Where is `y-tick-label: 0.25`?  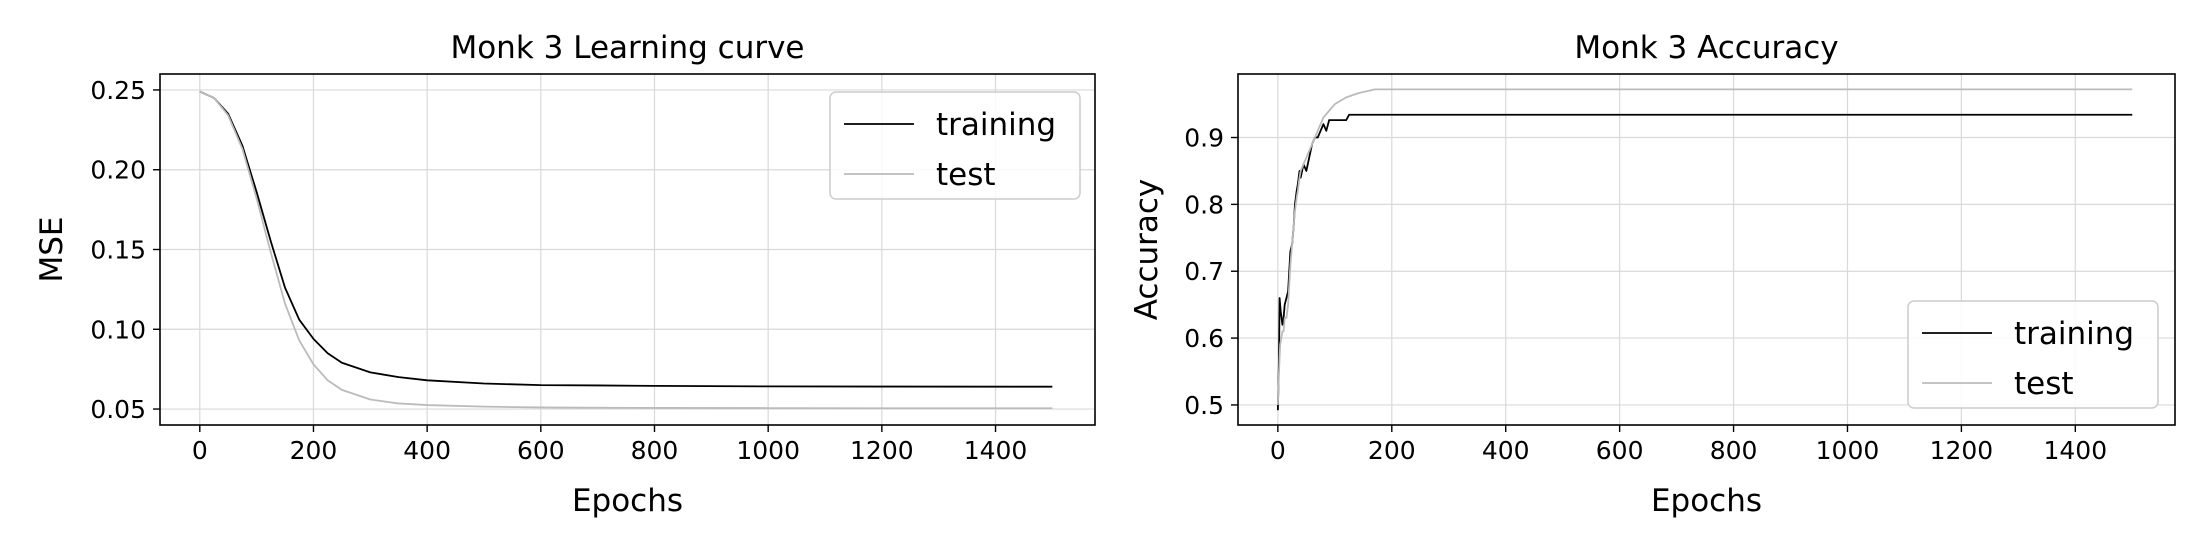
y-tick-label: 0.25 is located at coordinates (118, 90).